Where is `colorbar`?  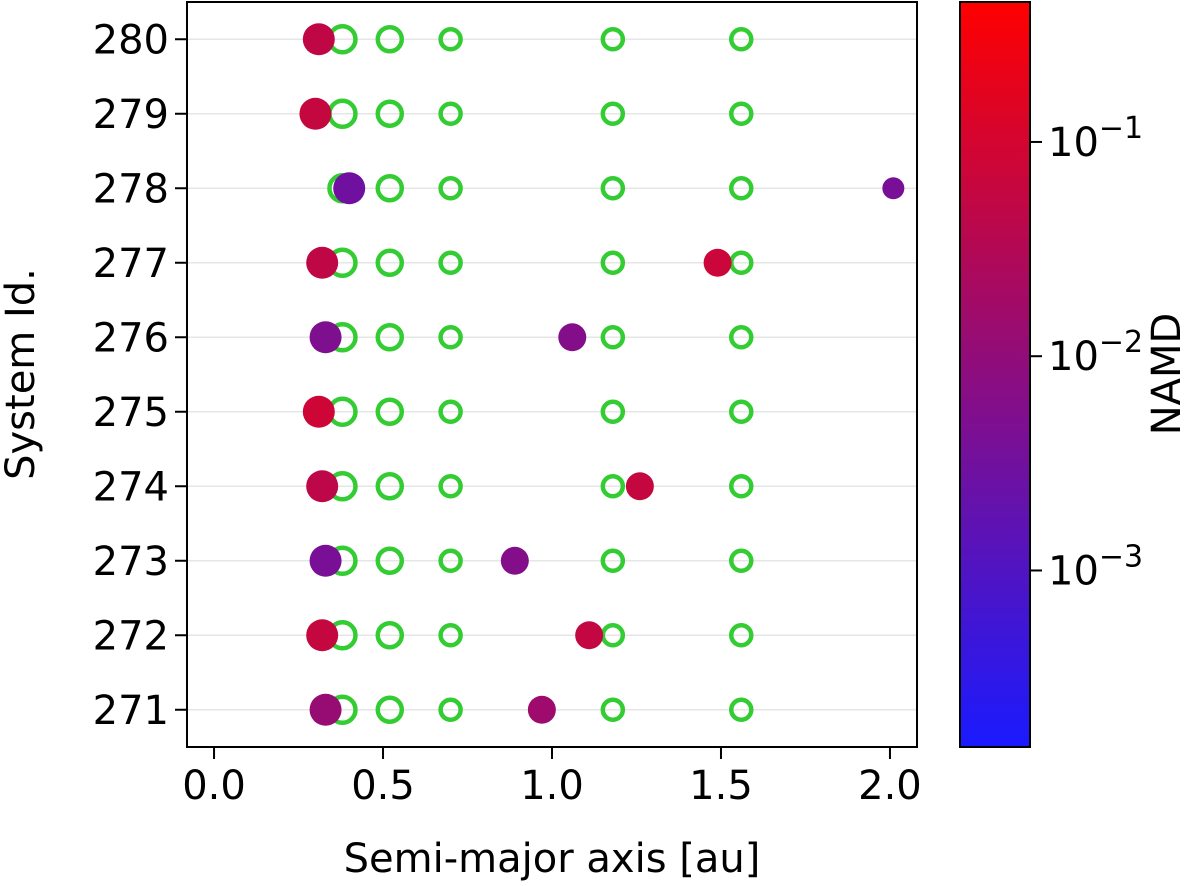 colorbar is located at coordinates (995, 374).